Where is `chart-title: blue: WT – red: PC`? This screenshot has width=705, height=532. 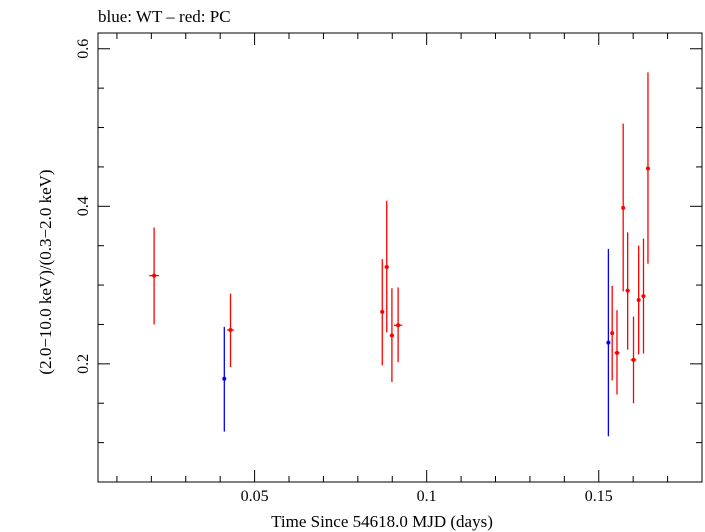
chart-title: blue: WT – red: PC is located at coordinates (164, 16).